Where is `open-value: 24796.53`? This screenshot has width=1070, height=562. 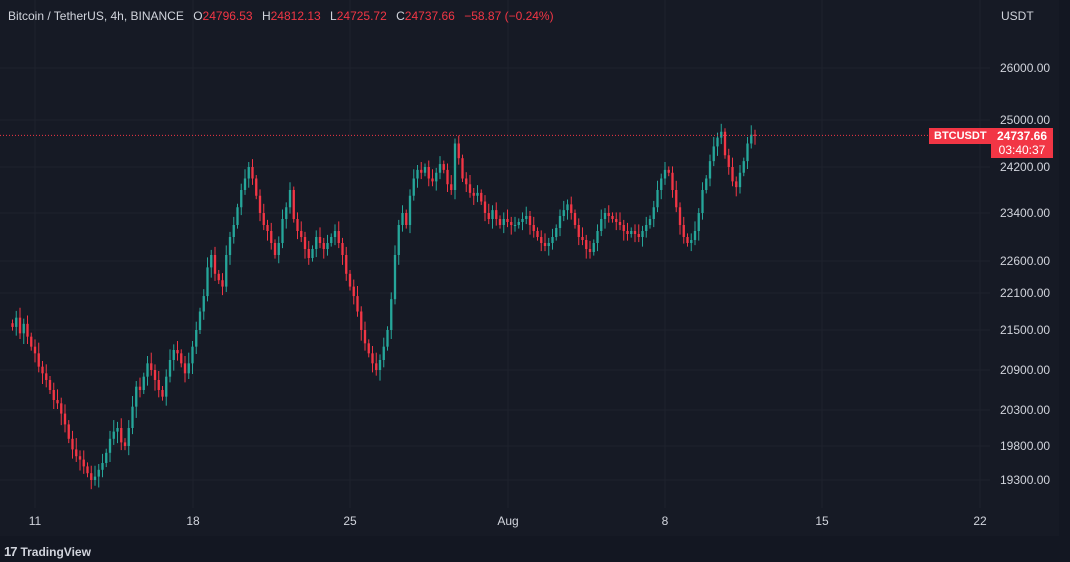 open-value: 24796.53 is located at coordinates (227, 16).